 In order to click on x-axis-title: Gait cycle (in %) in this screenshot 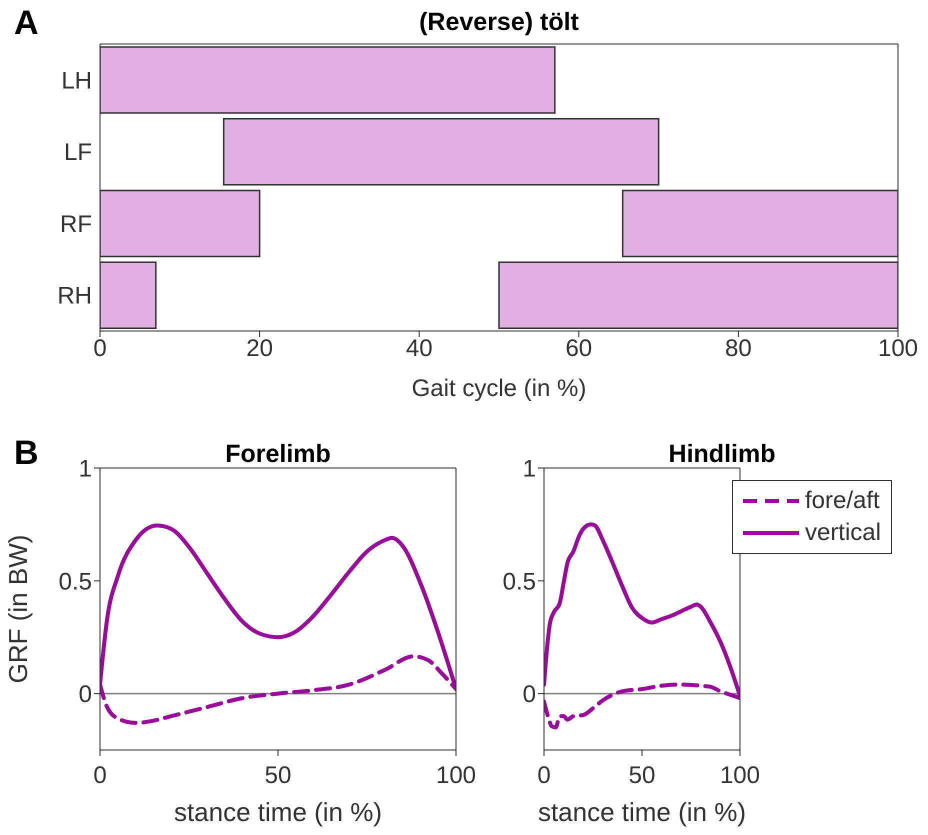, I will do `click(499, 388)`.